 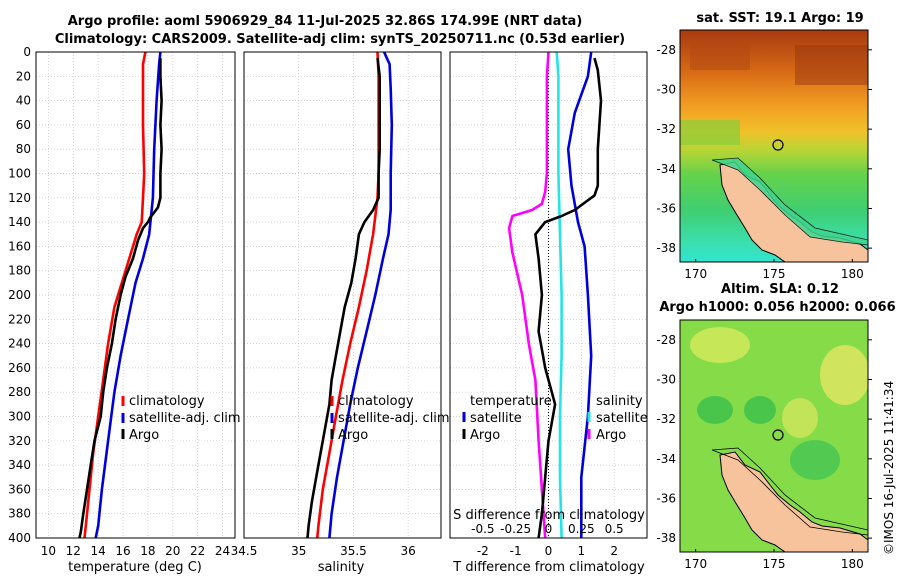 I want to click on sla-shelf-contour, so click(x=789, y=491).